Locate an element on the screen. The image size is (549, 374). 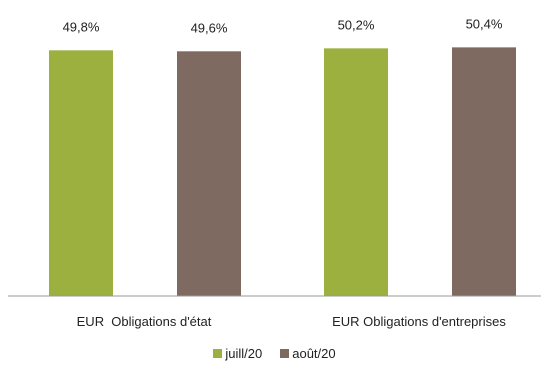
category-label-1: EUR Obligations d'entreprises is located at coordinates (419, 321).